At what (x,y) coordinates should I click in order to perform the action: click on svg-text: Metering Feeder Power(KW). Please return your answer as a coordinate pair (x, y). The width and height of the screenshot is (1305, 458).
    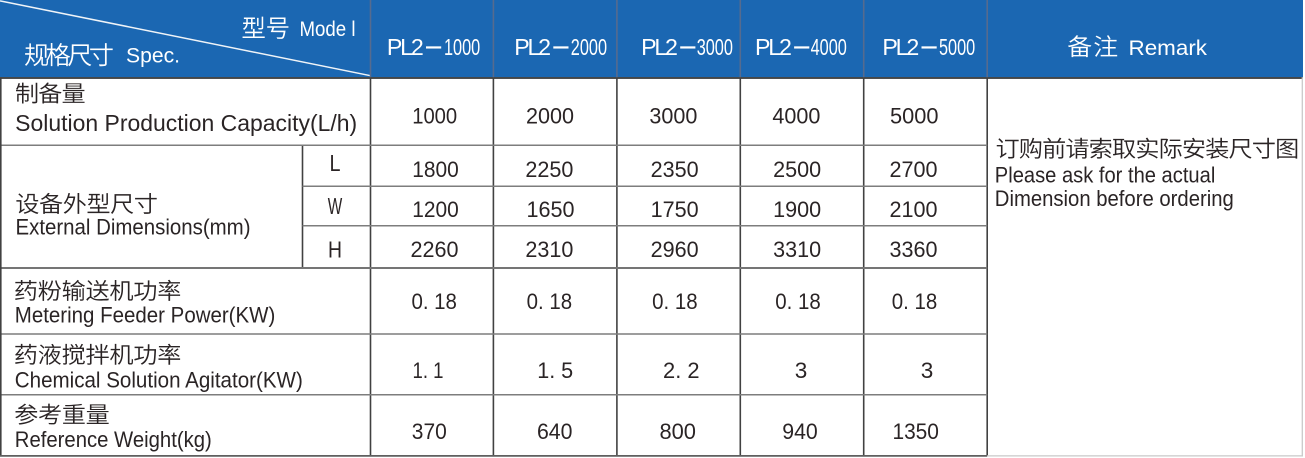
    Looking at the image, I should click on (145, 315).